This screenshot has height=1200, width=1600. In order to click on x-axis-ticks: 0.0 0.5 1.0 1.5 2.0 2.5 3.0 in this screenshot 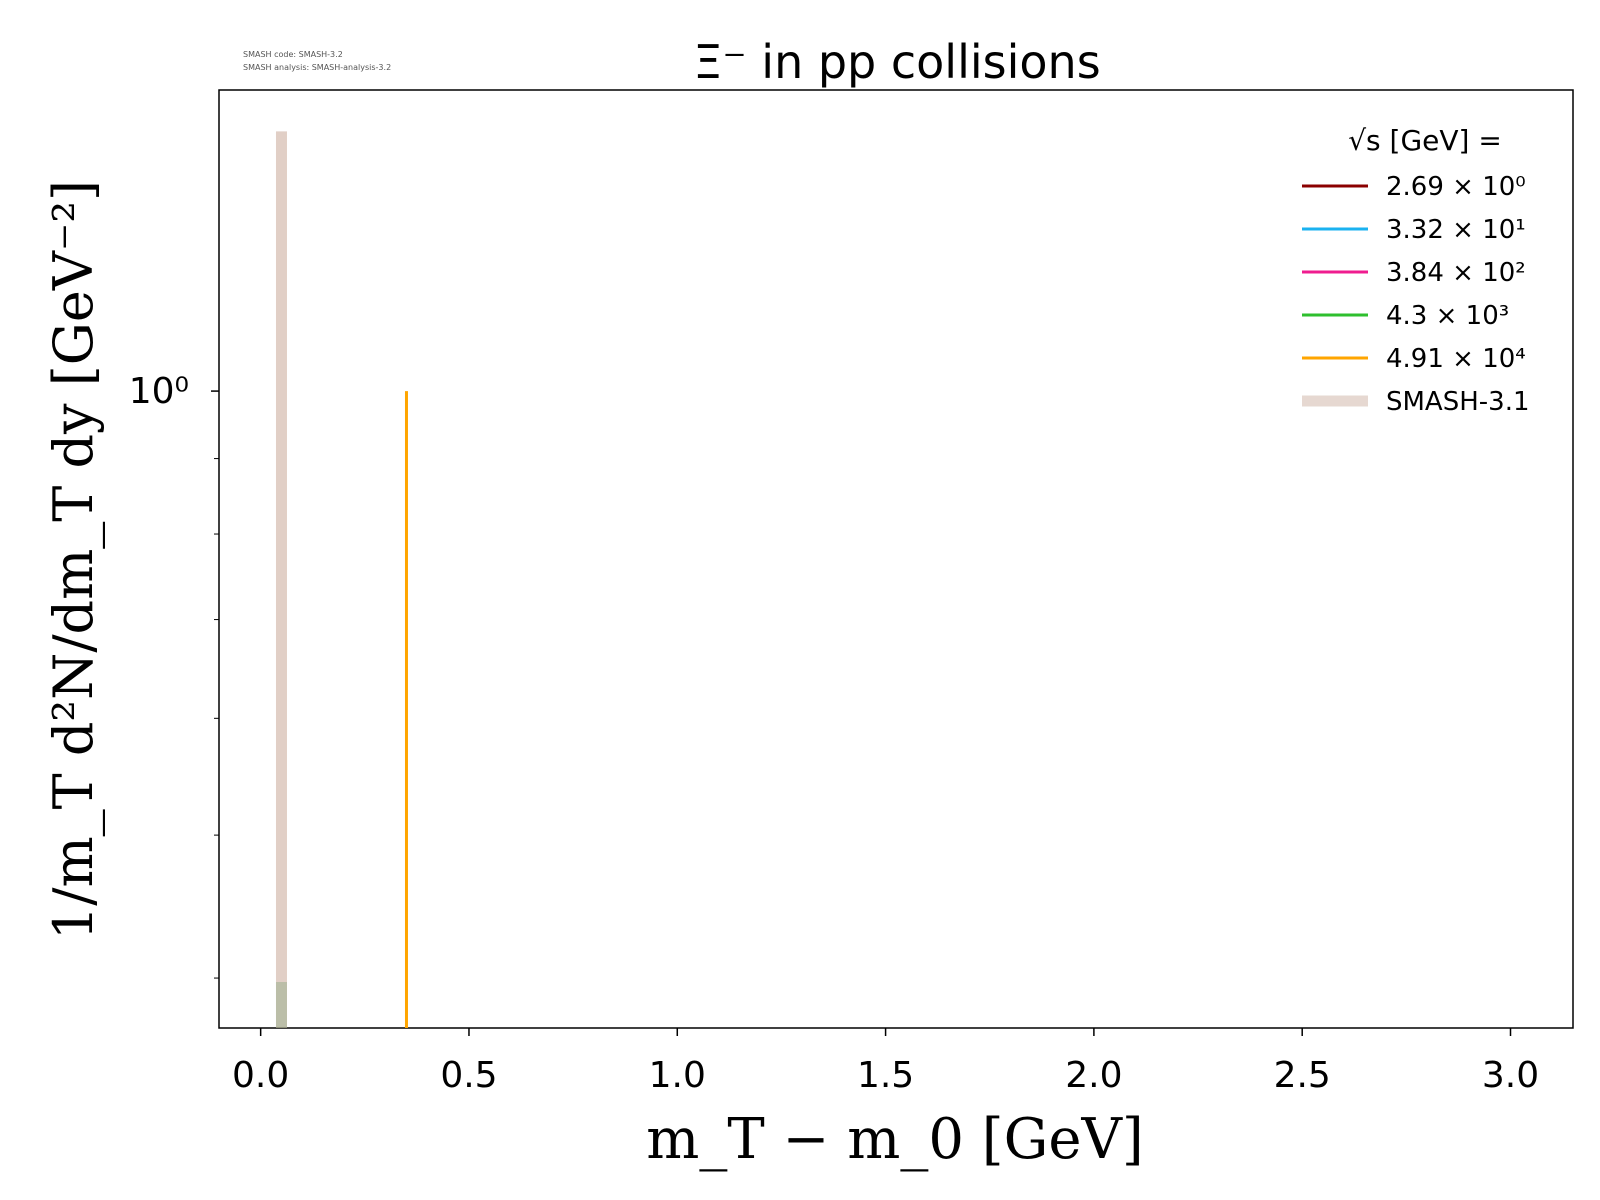, I will do `click(885, 1062)`.